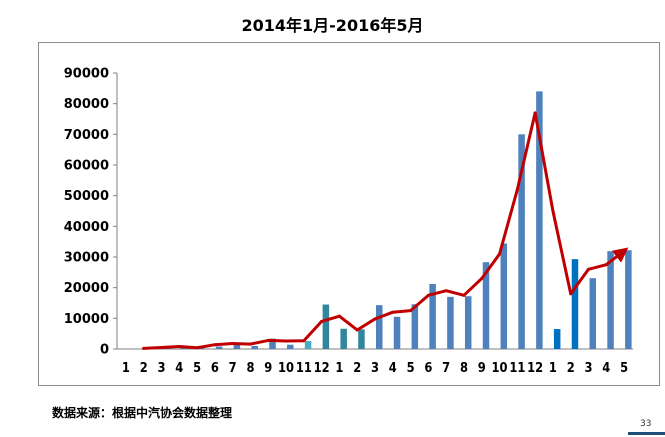 The image size is (665, 437). What do you see at coordinates (86, 104) in the screenshot?
I see `y-tick-label: 80000` at bounding box center [86, 104].